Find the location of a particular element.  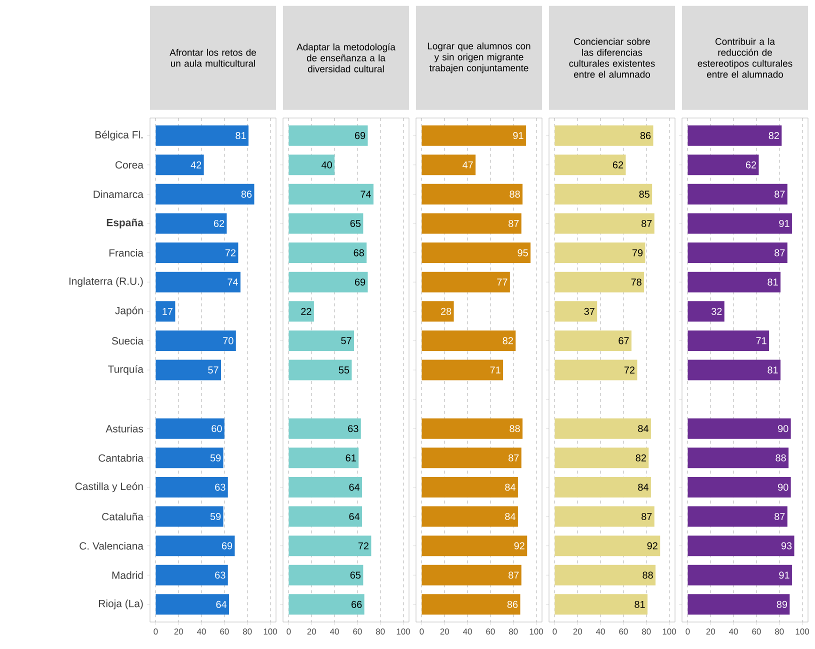

data-label: 67 is located at coordinates (623, 340).